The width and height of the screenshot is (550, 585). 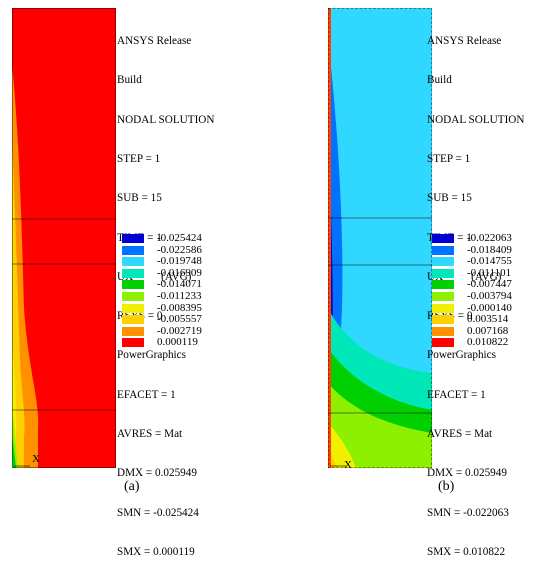 I want to click on legend-value: 0.003514, so click(x=488, y=319).